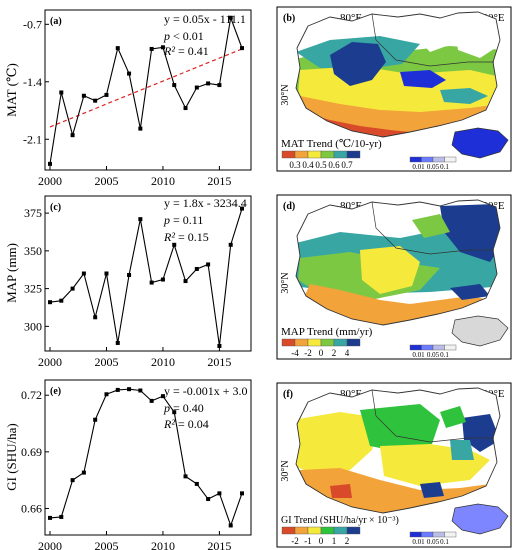 This screenshot has height=550, width=519. Describe the element at coordinates (432, 40) in the screenshot. I see `region-boundary` at that location.